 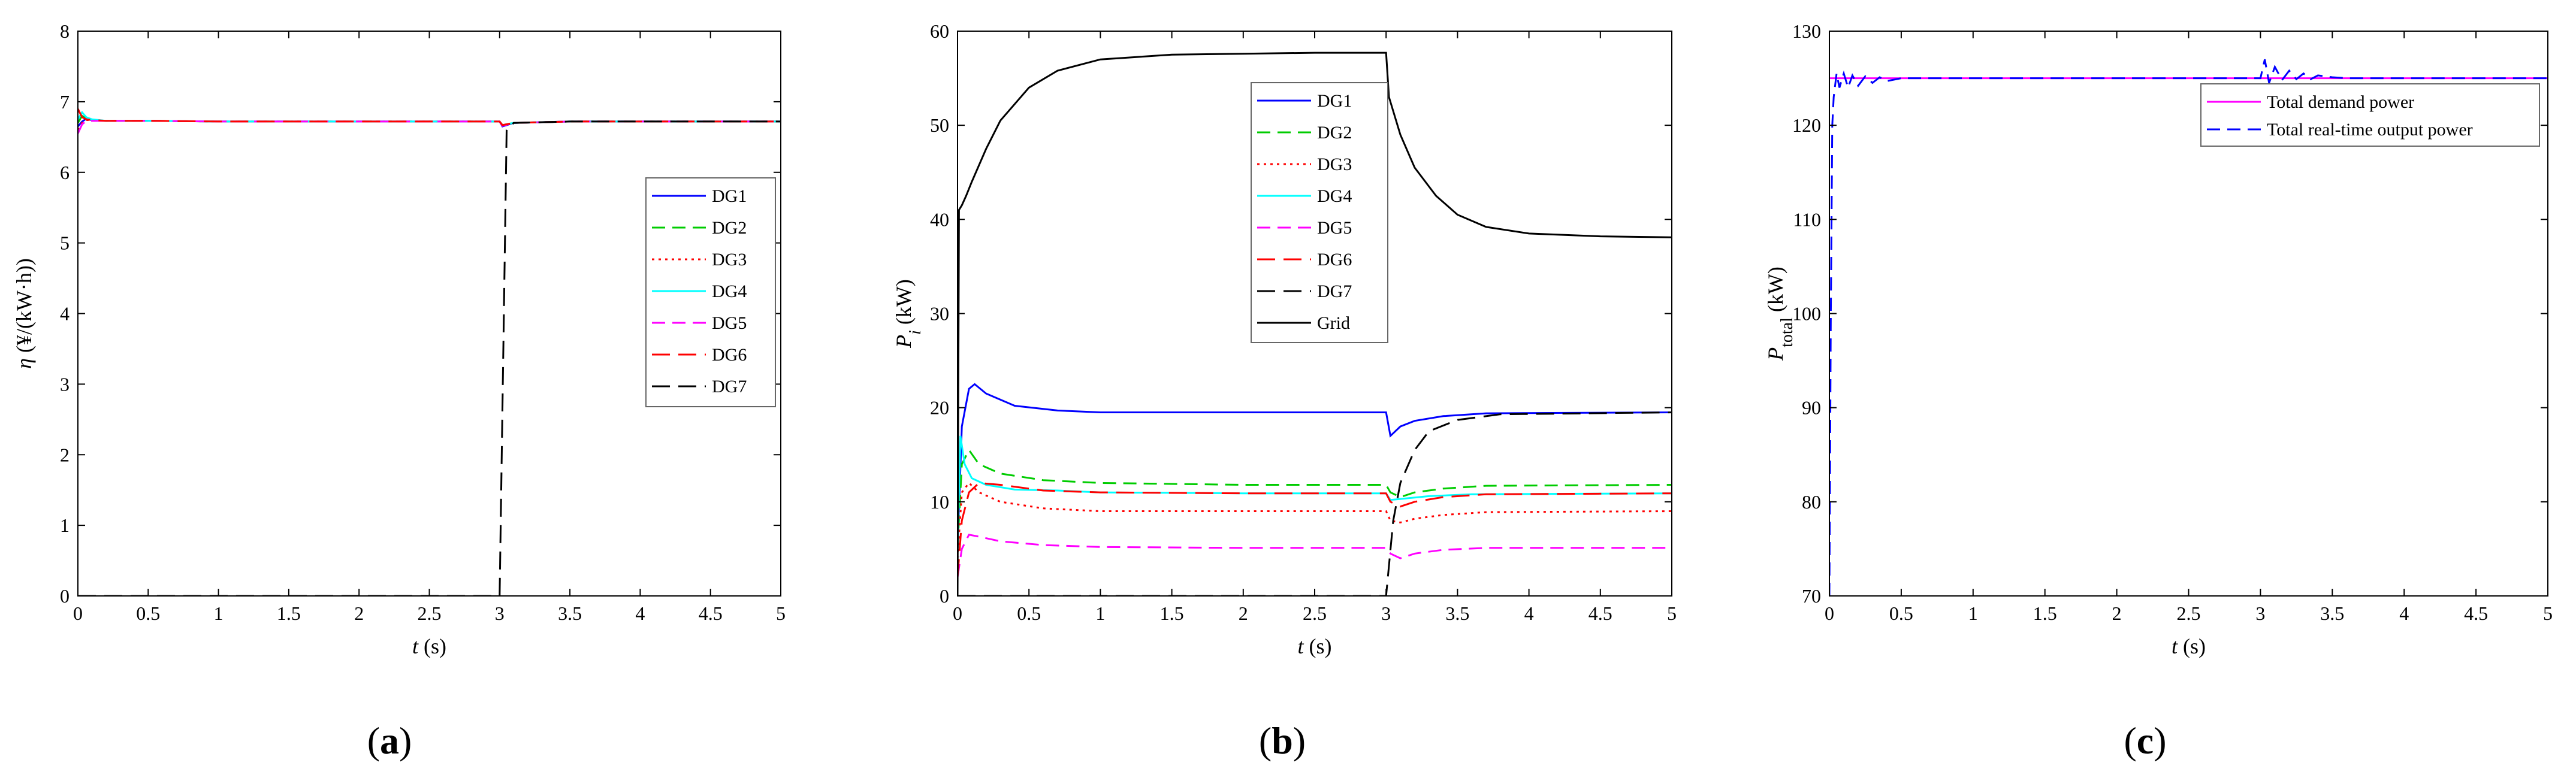 I want to click on y-tick-label: 70, so click(x=1812, y=596).